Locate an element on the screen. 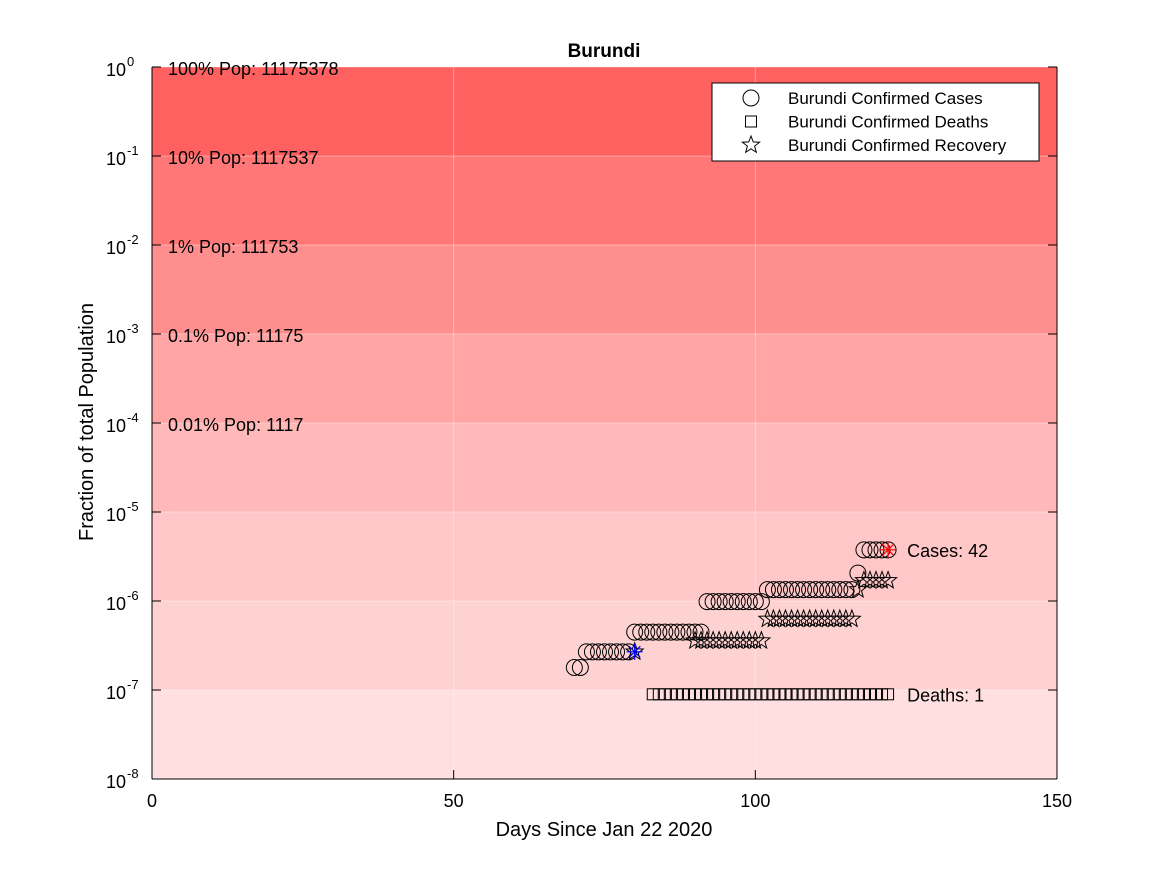 The image size is (1167, 880). end-annotation: Deaths: 1 is located at coordinates (945, 695).